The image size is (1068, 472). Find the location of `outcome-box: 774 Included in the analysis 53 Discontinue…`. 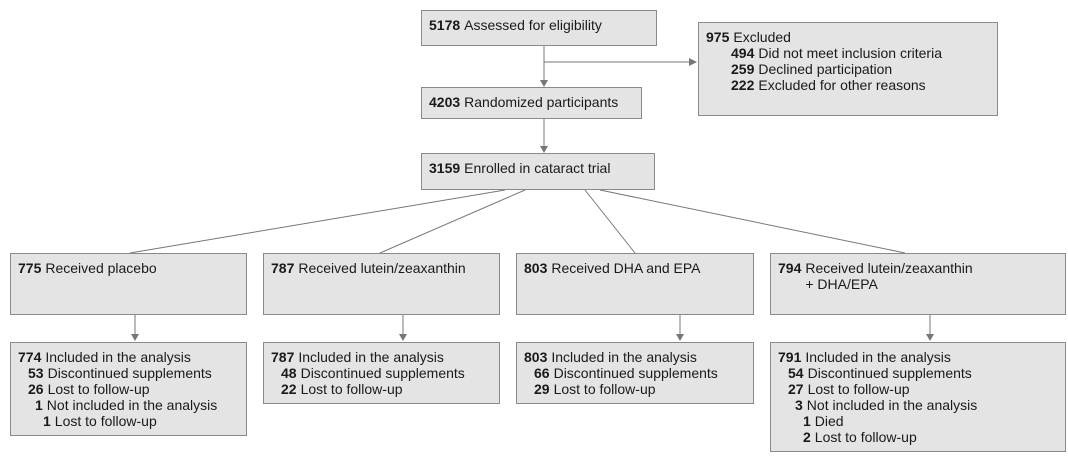

outcome-box: 774 Included in the analysis 53 Discontinue… is located at coordinates (128, 389).